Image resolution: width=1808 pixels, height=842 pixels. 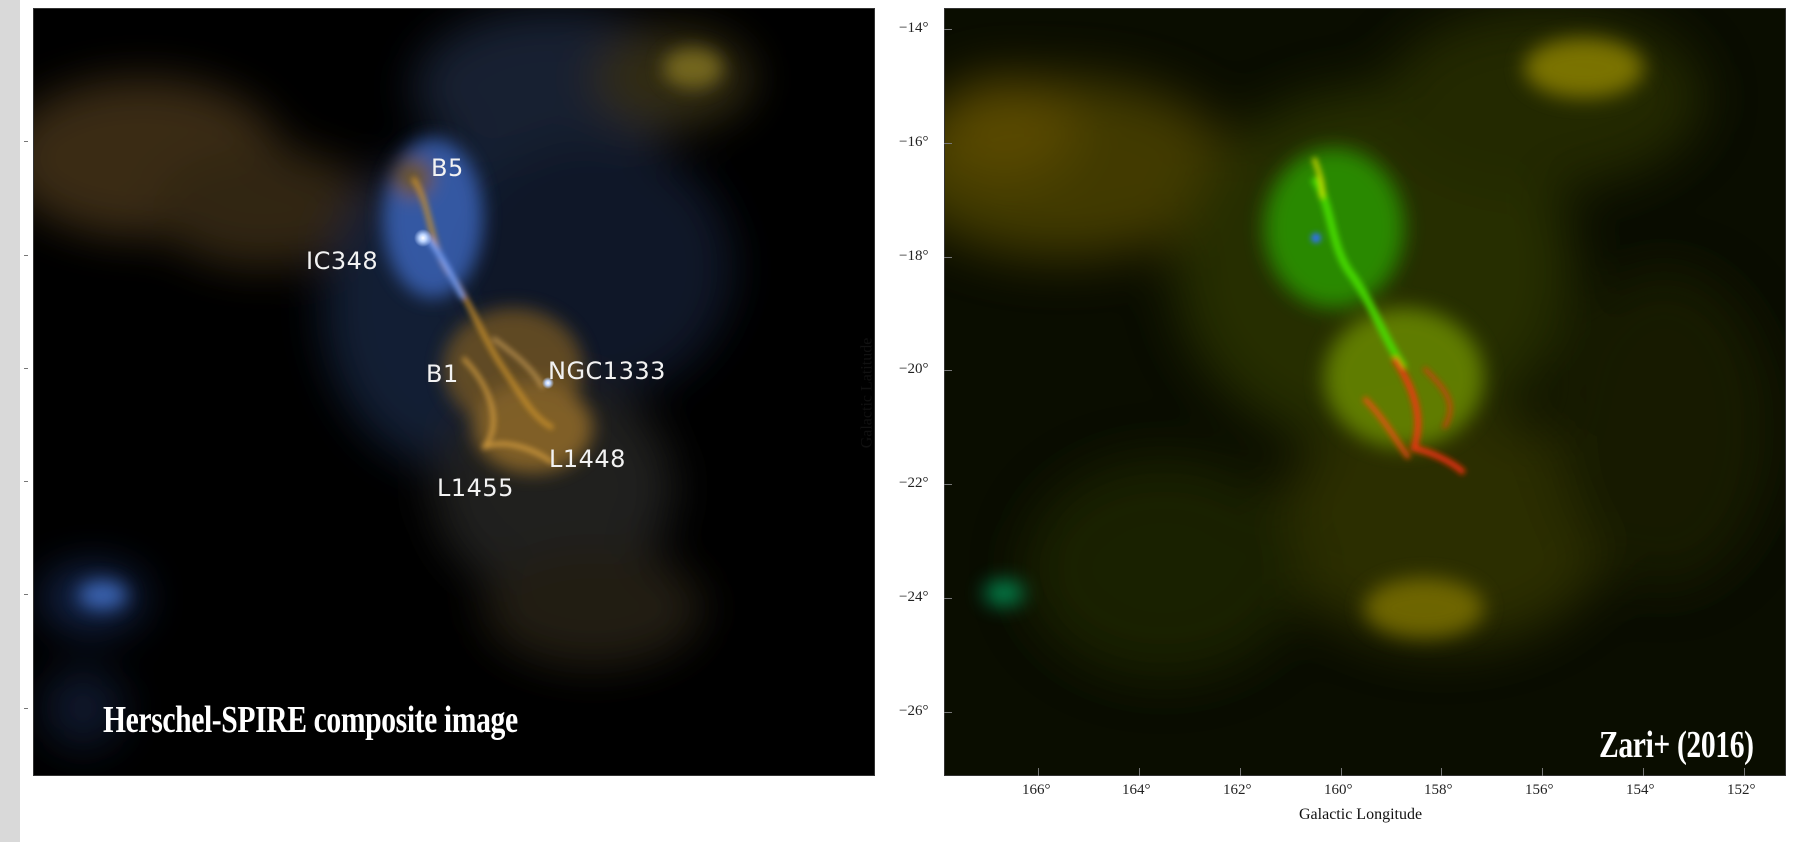 What do you see at coordinates (1539, 790) in the screenshot?
I see `x-tick-6: 156°` at bounding box center [1539, 790].